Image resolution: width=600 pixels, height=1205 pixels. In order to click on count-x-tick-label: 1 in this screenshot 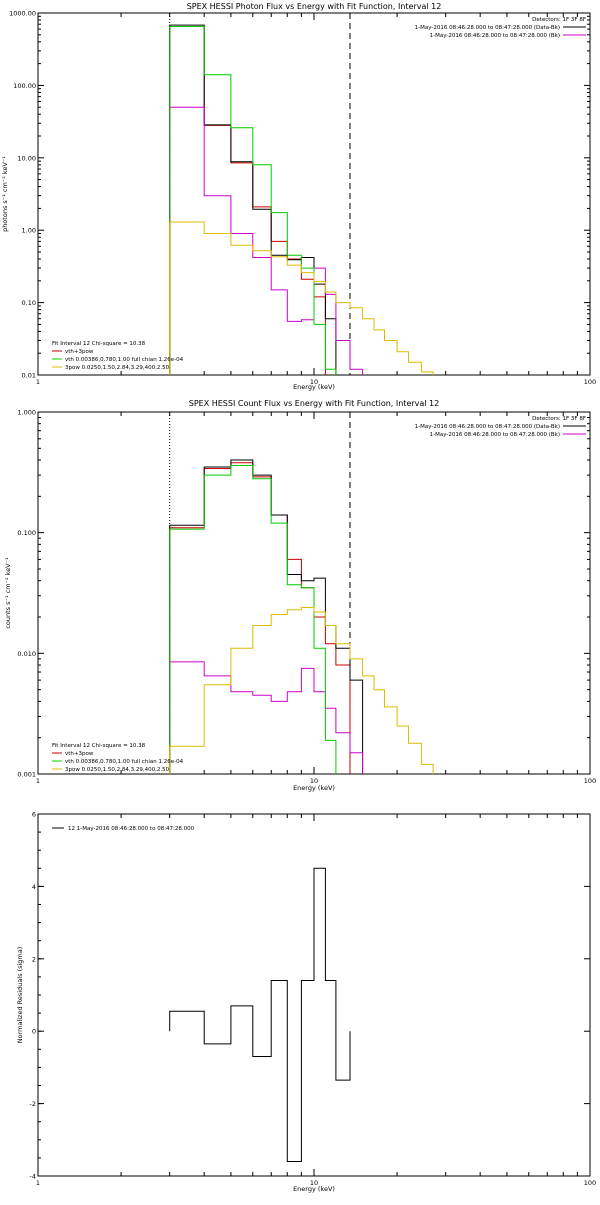, I will do `click(38, 781)`.